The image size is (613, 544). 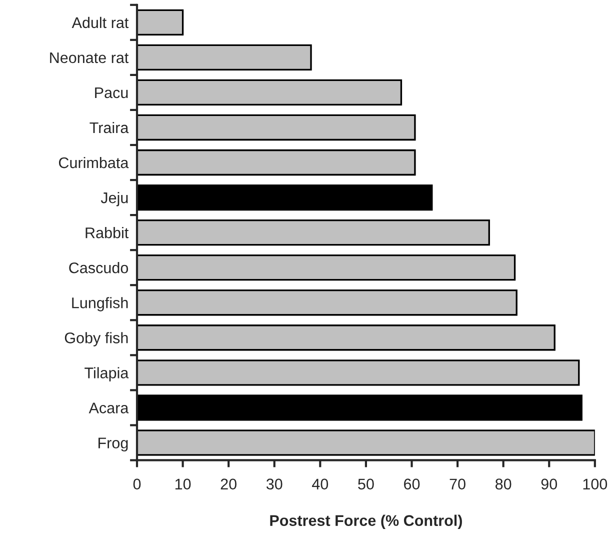 I want to click on y-tick-label: Adult rat, so click(x=100, y=22).